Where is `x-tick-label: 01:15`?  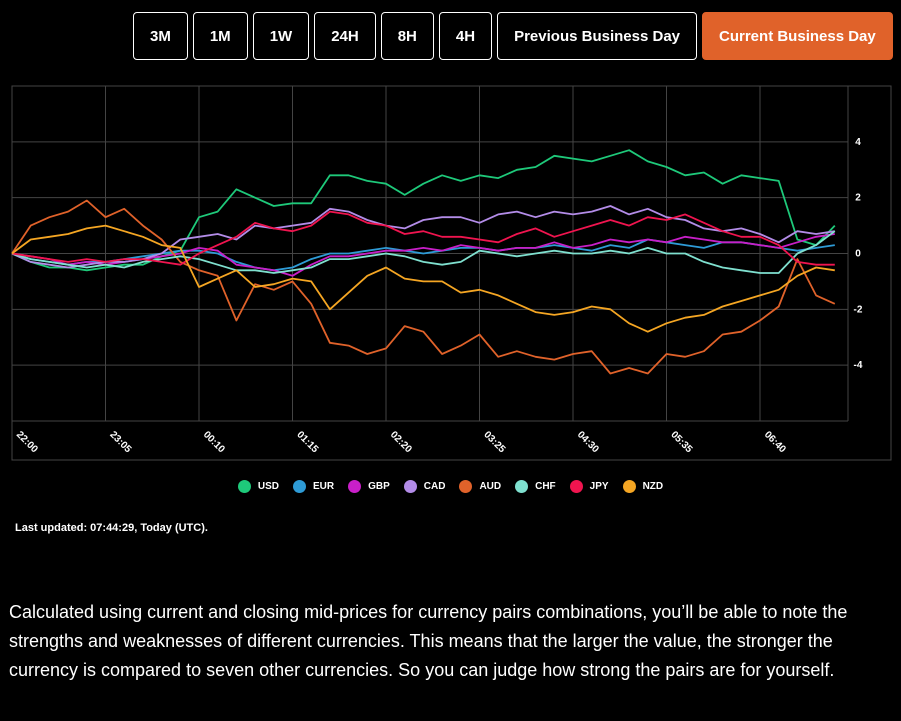 x-tick-label: 01:15 is located at coordinates (307, 442).